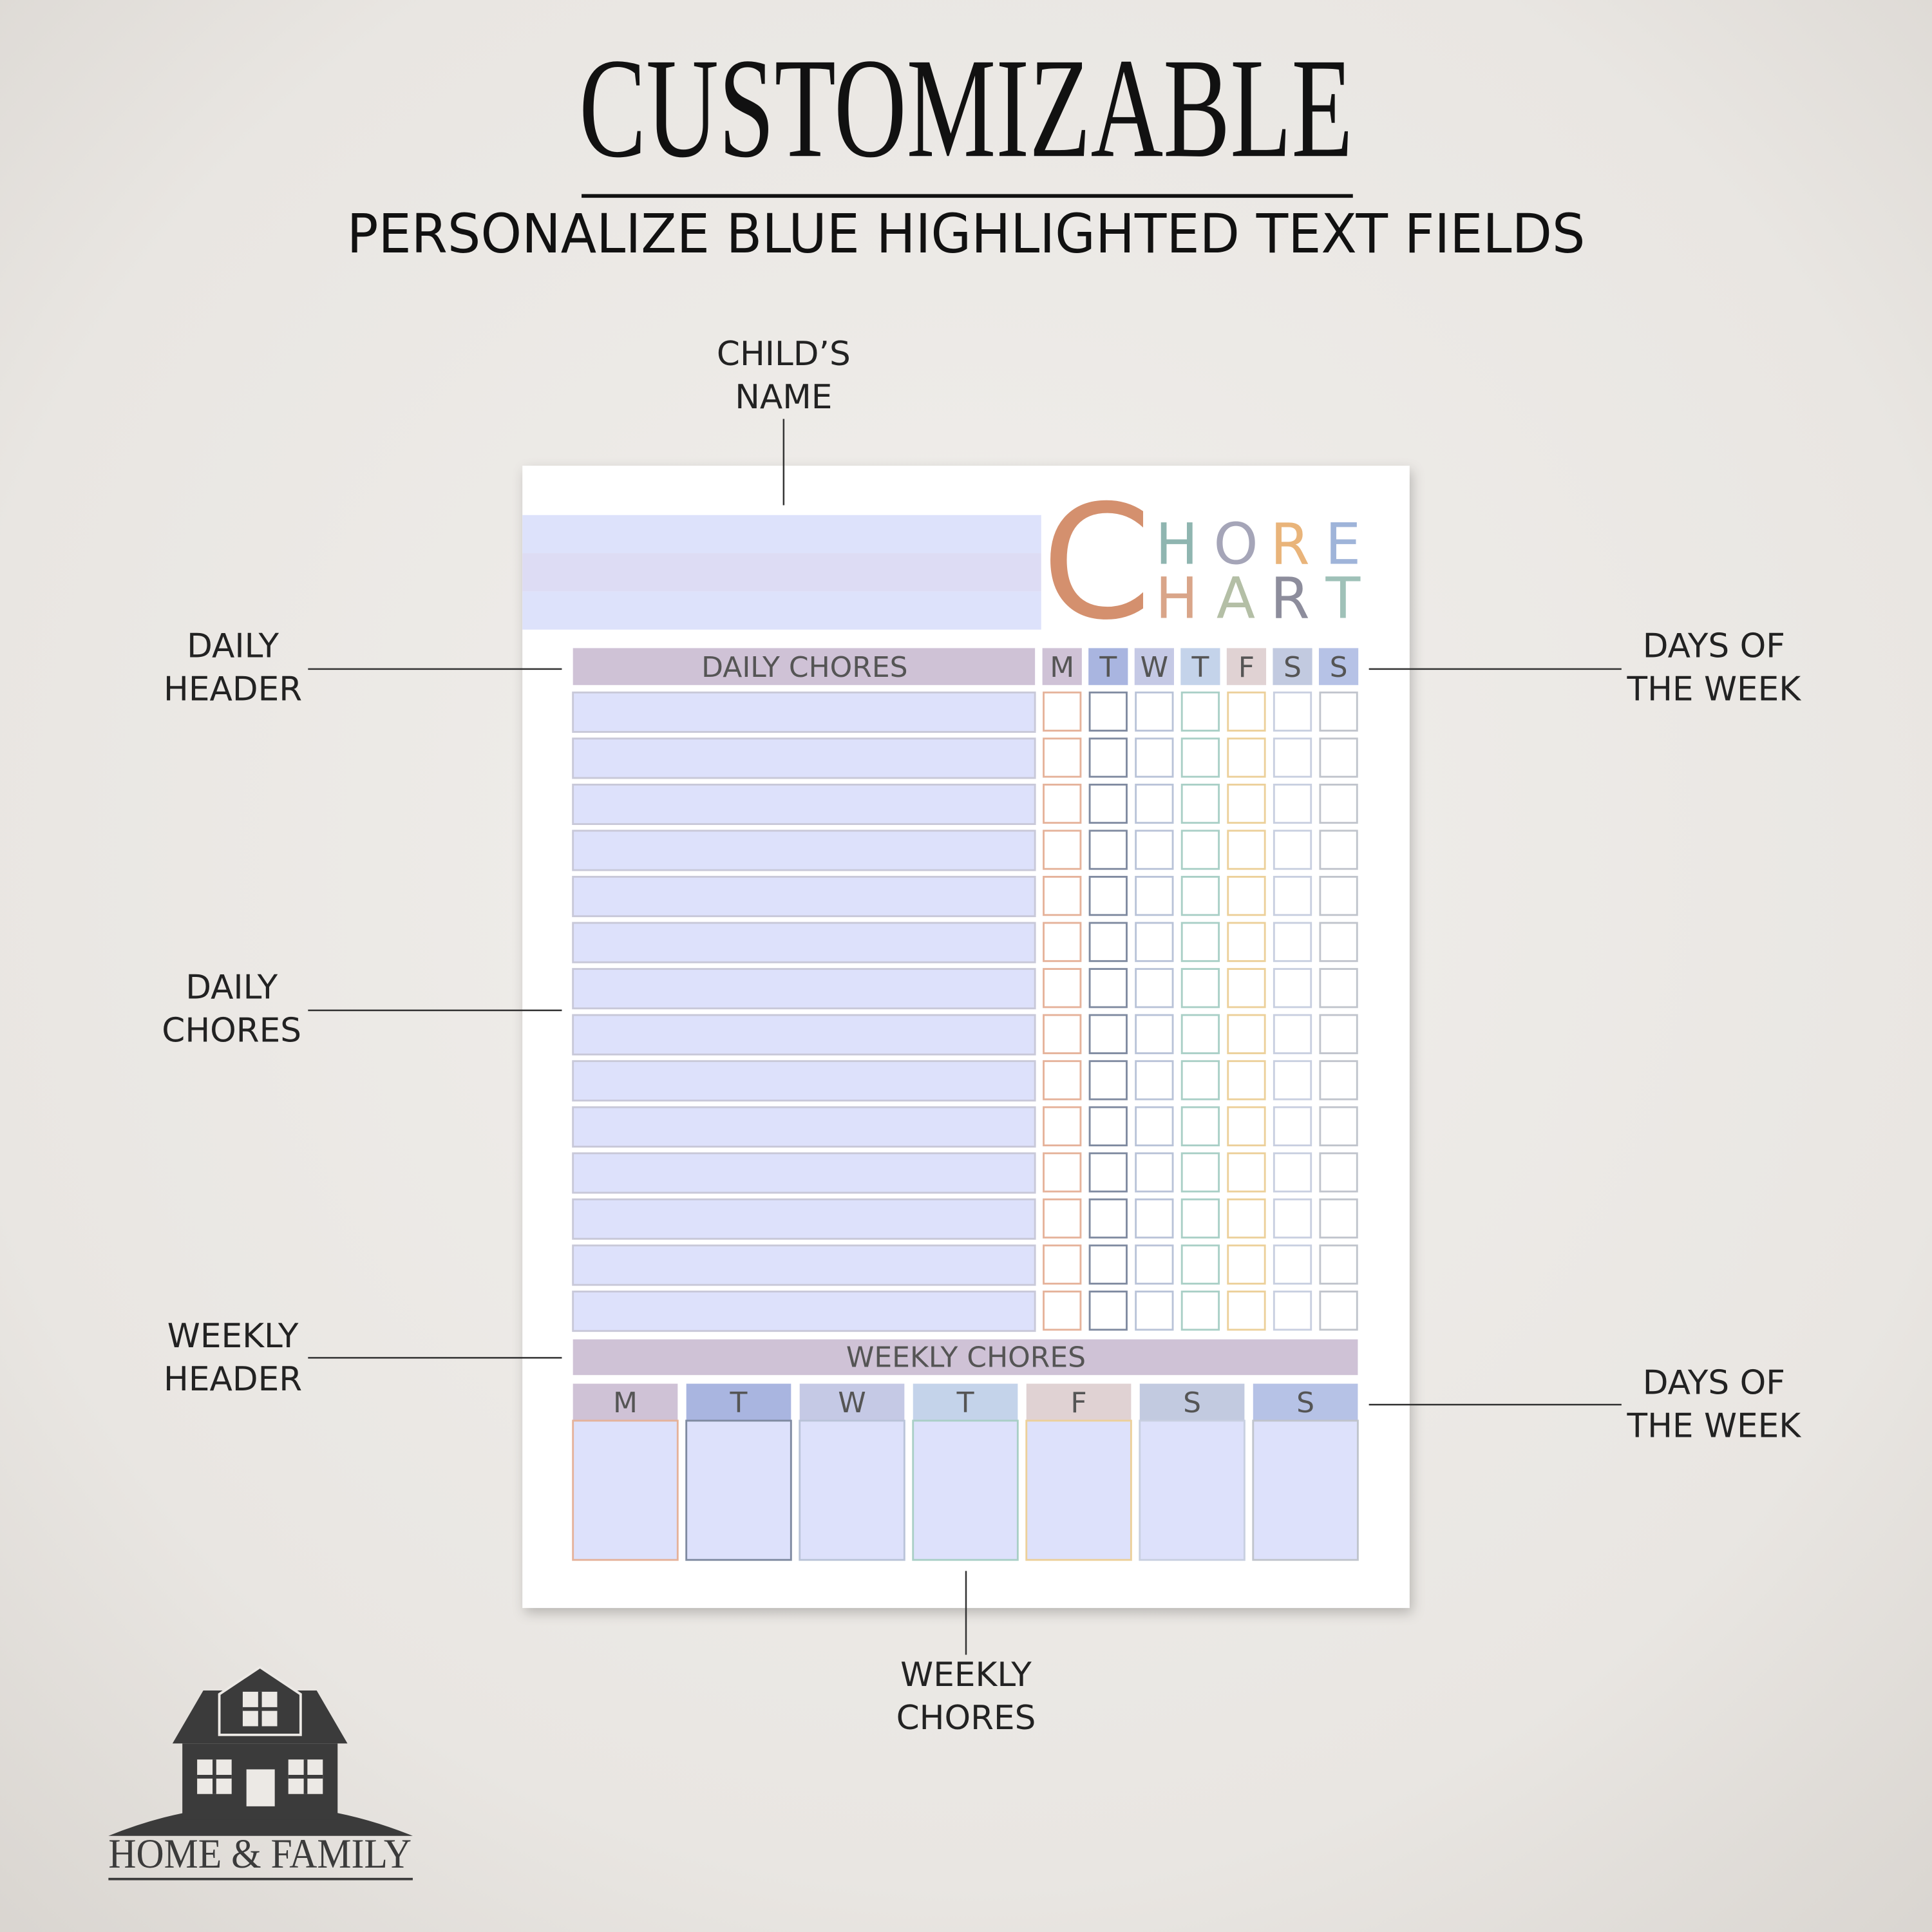  I want to click on logo-letter: O, so click(1235, 544).